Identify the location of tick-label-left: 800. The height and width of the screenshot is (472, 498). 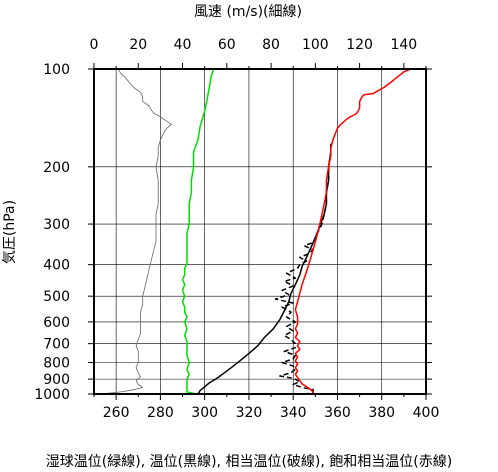
(56, 364).